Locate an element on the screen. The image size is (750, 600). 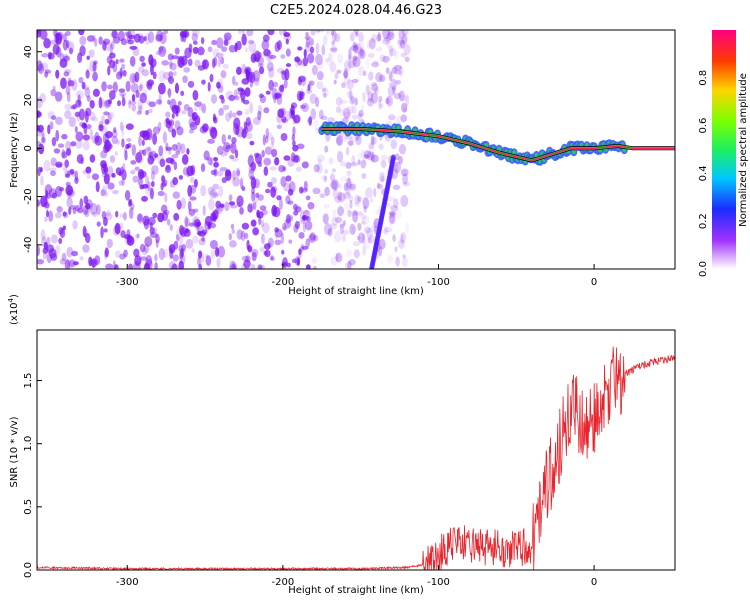
snr-x-ticks: -300 -200 -100 0 is located at coordinates (356, 576).